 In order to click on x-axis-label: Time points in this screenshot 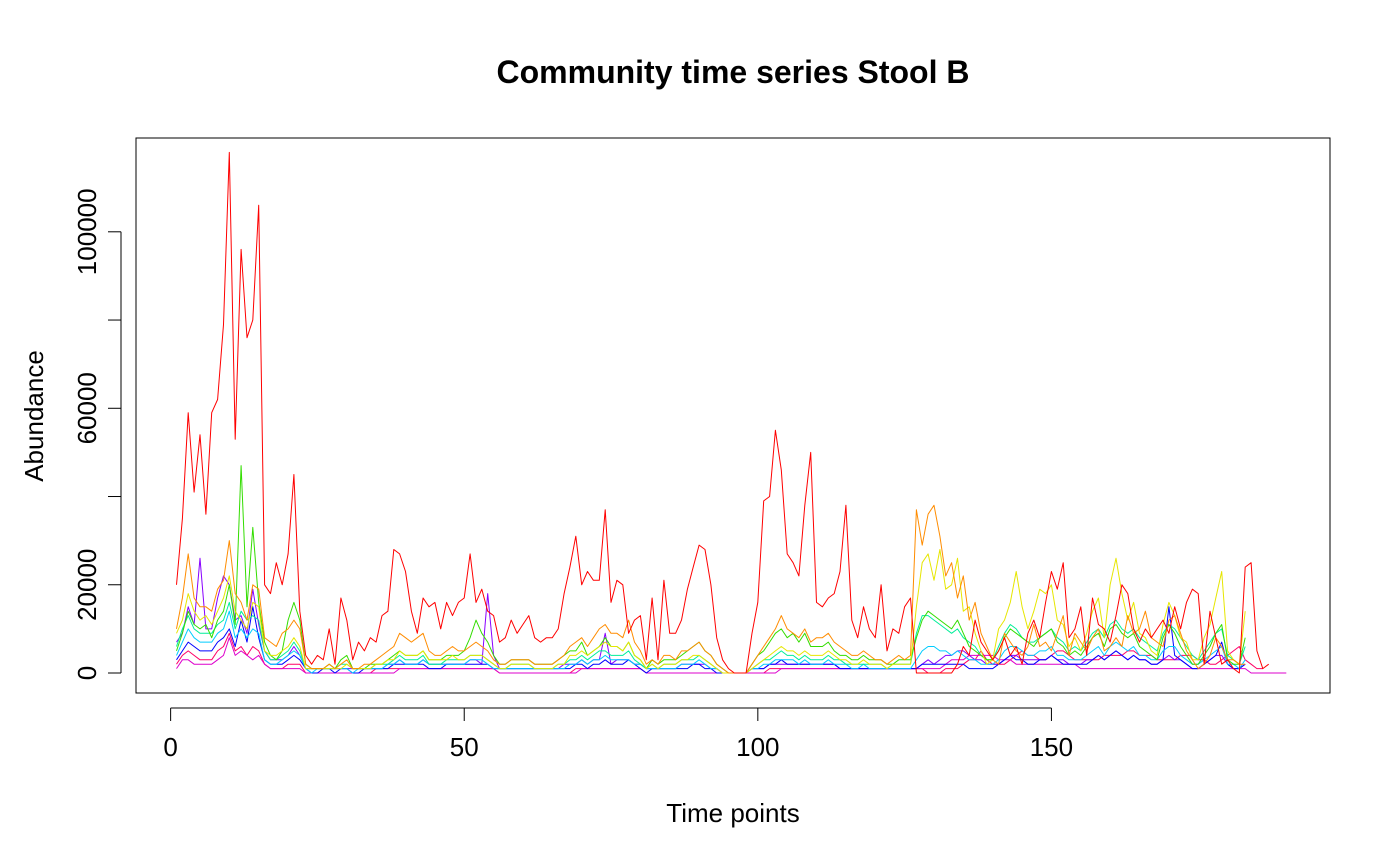, I will do `click(732, 813)`.